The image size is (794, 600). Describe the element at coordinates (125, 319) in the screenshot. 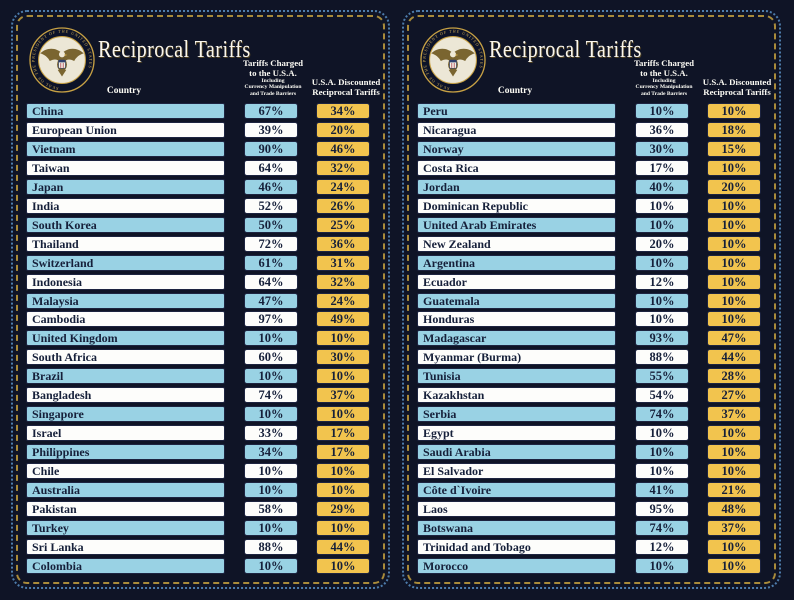

I see `country-cell: Cambodia` at that location.